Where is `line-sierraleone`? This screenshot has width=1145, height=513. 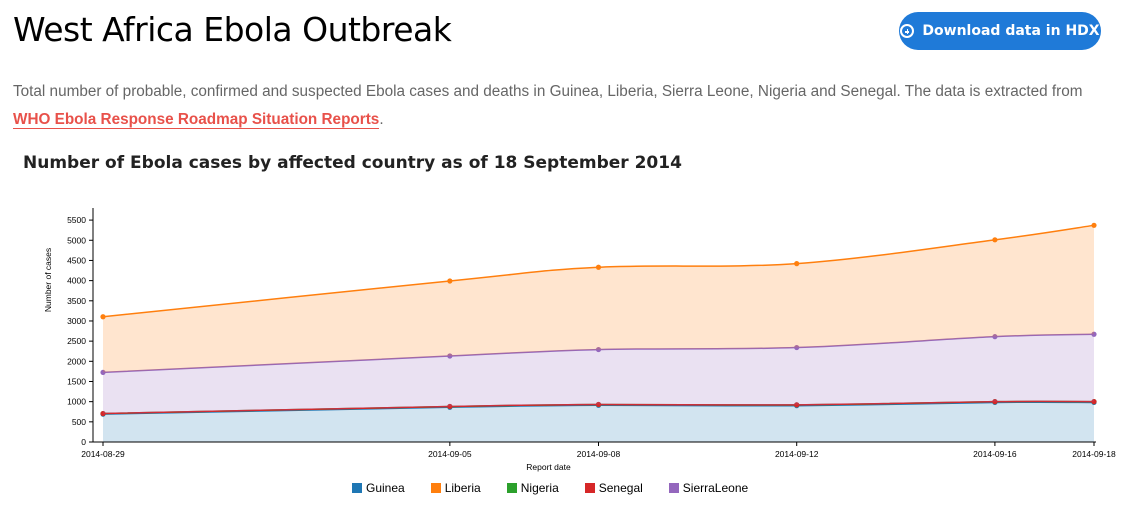
line-sierraleone is located at coordinates (598, 353).